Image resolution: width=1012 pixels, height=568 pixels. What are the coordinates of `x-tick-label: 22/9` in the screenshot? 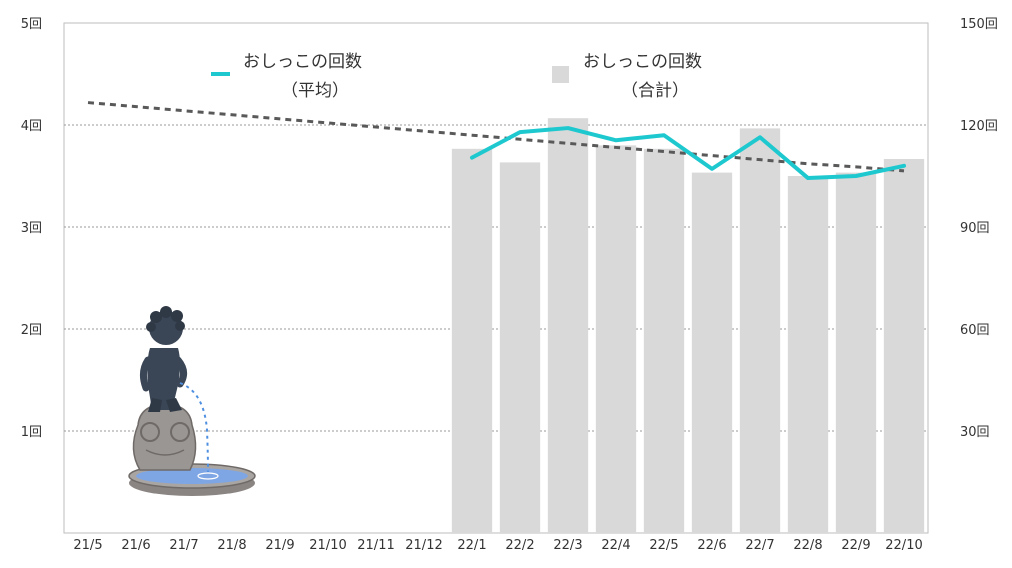 It's located at (855, 545).